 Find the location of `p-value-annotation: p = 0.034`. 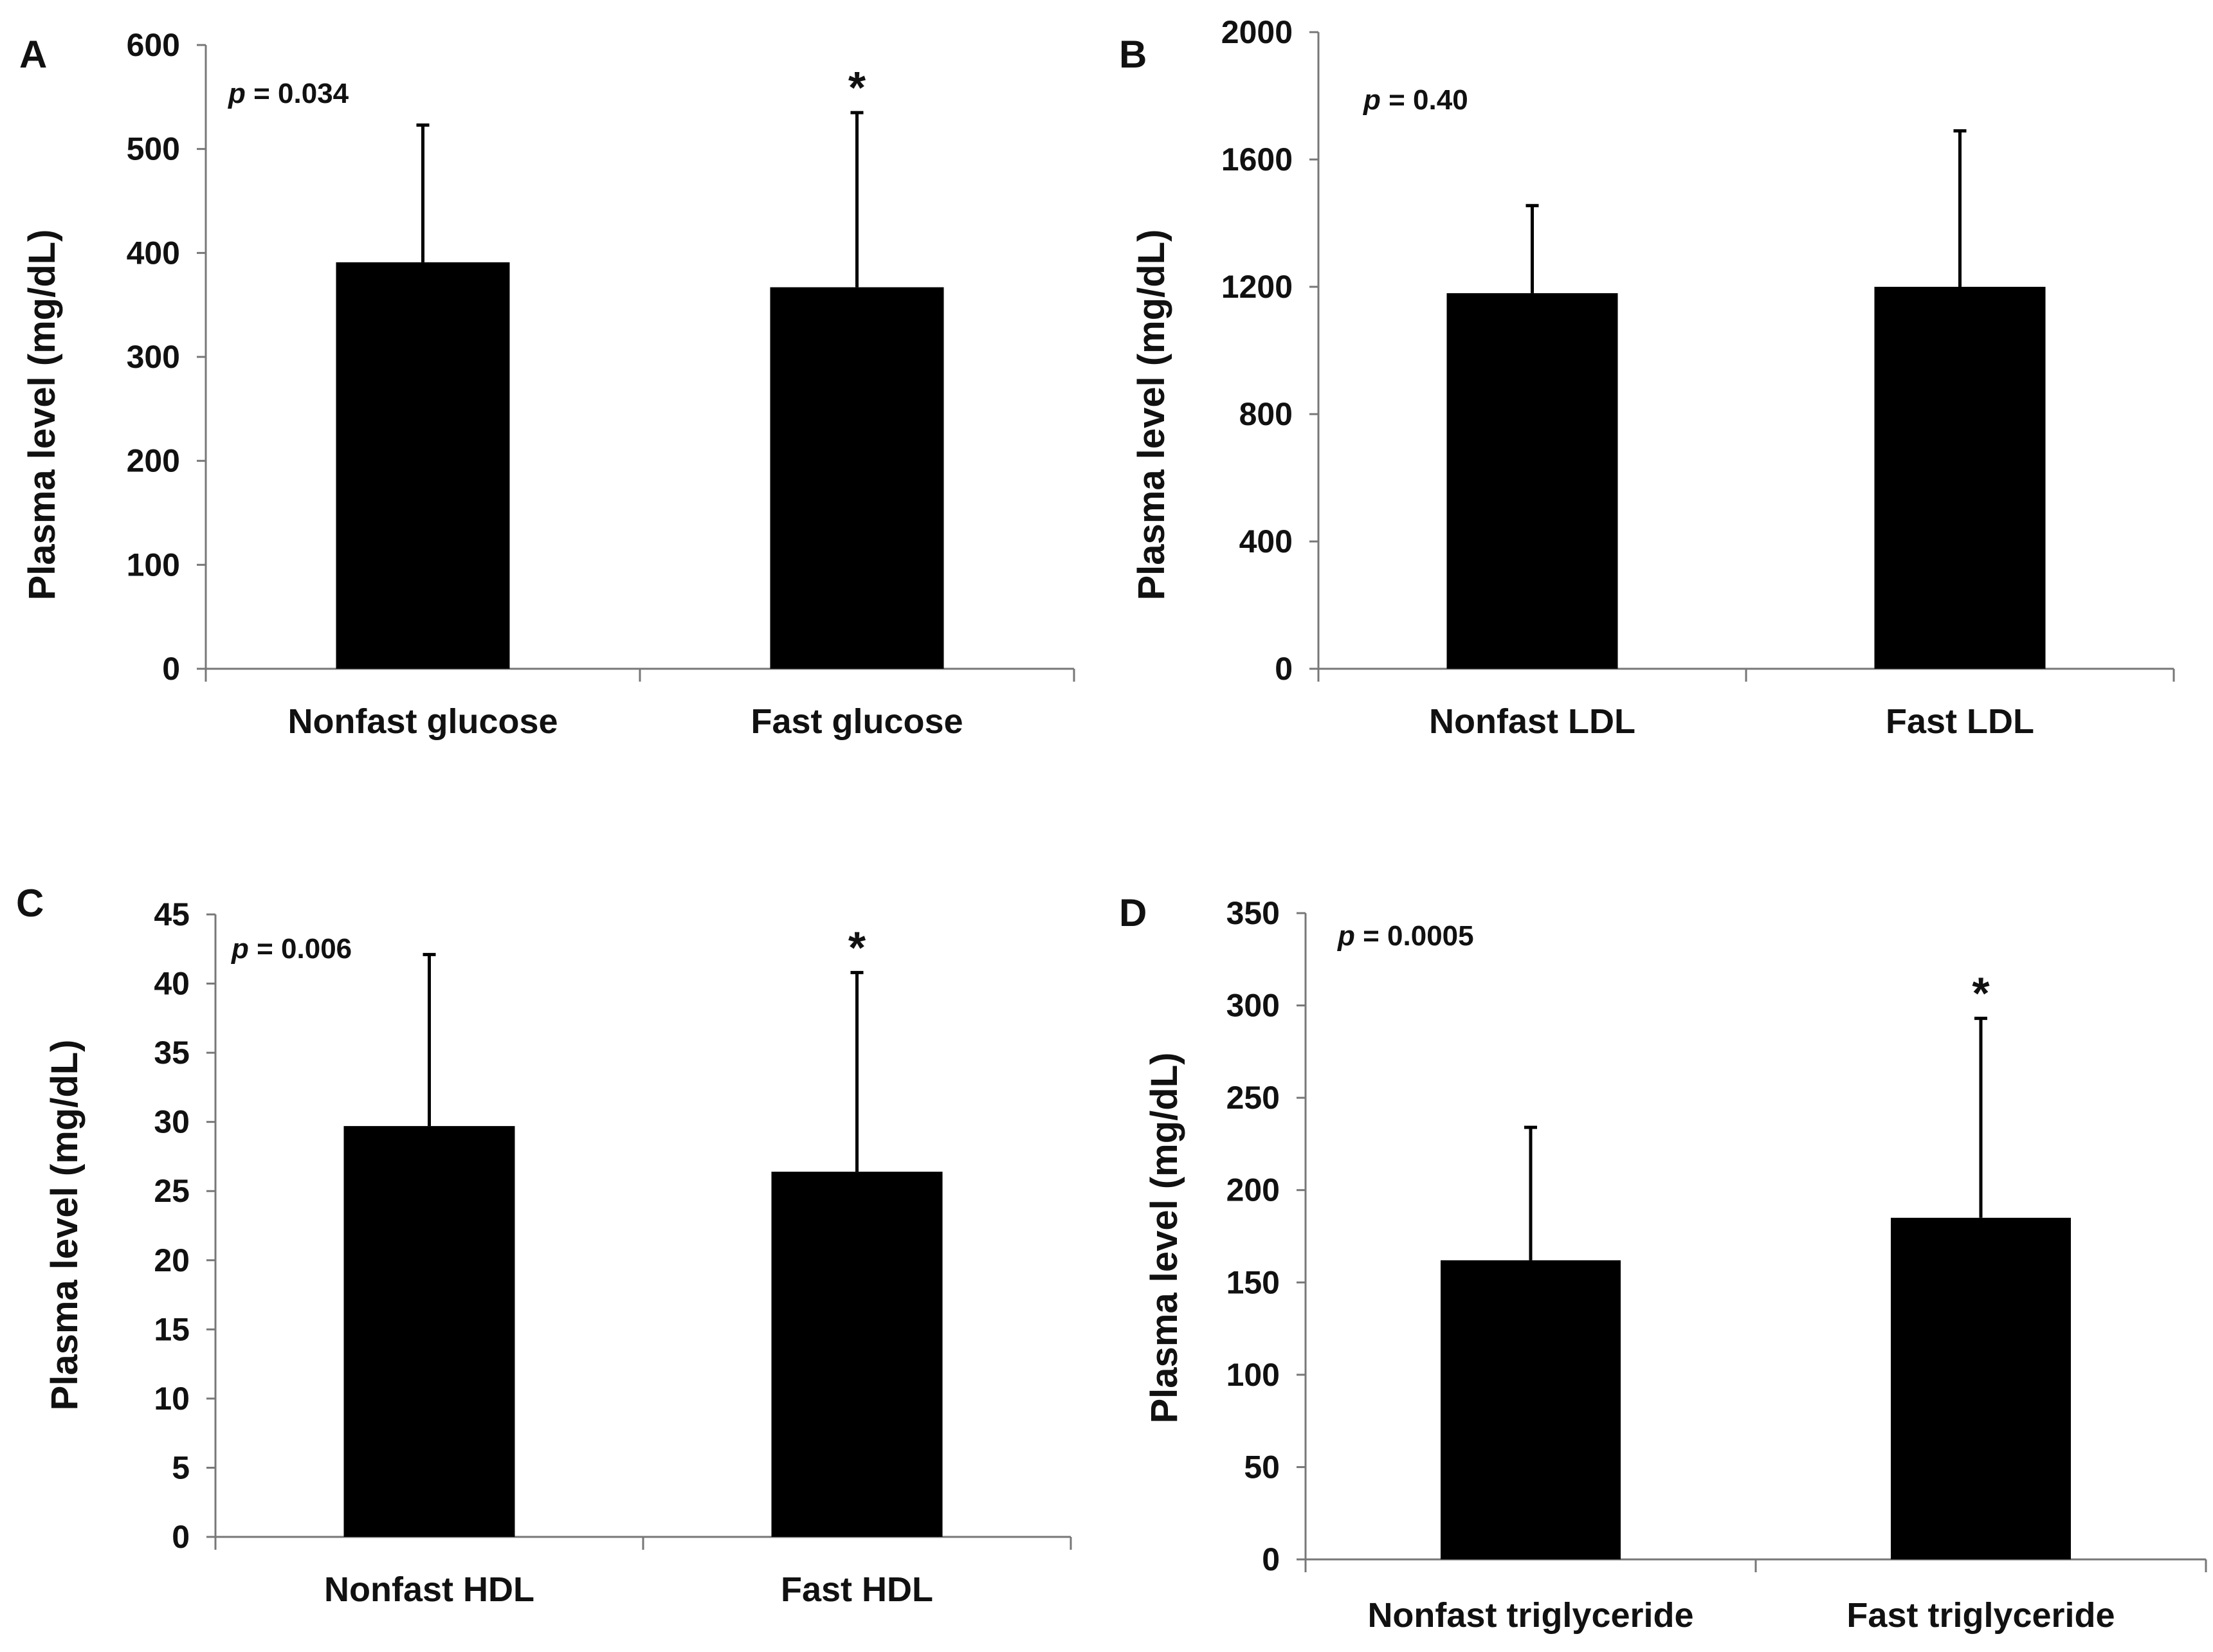

p-value-annotation: p = 0.034 is located at coordinates (288, 93).